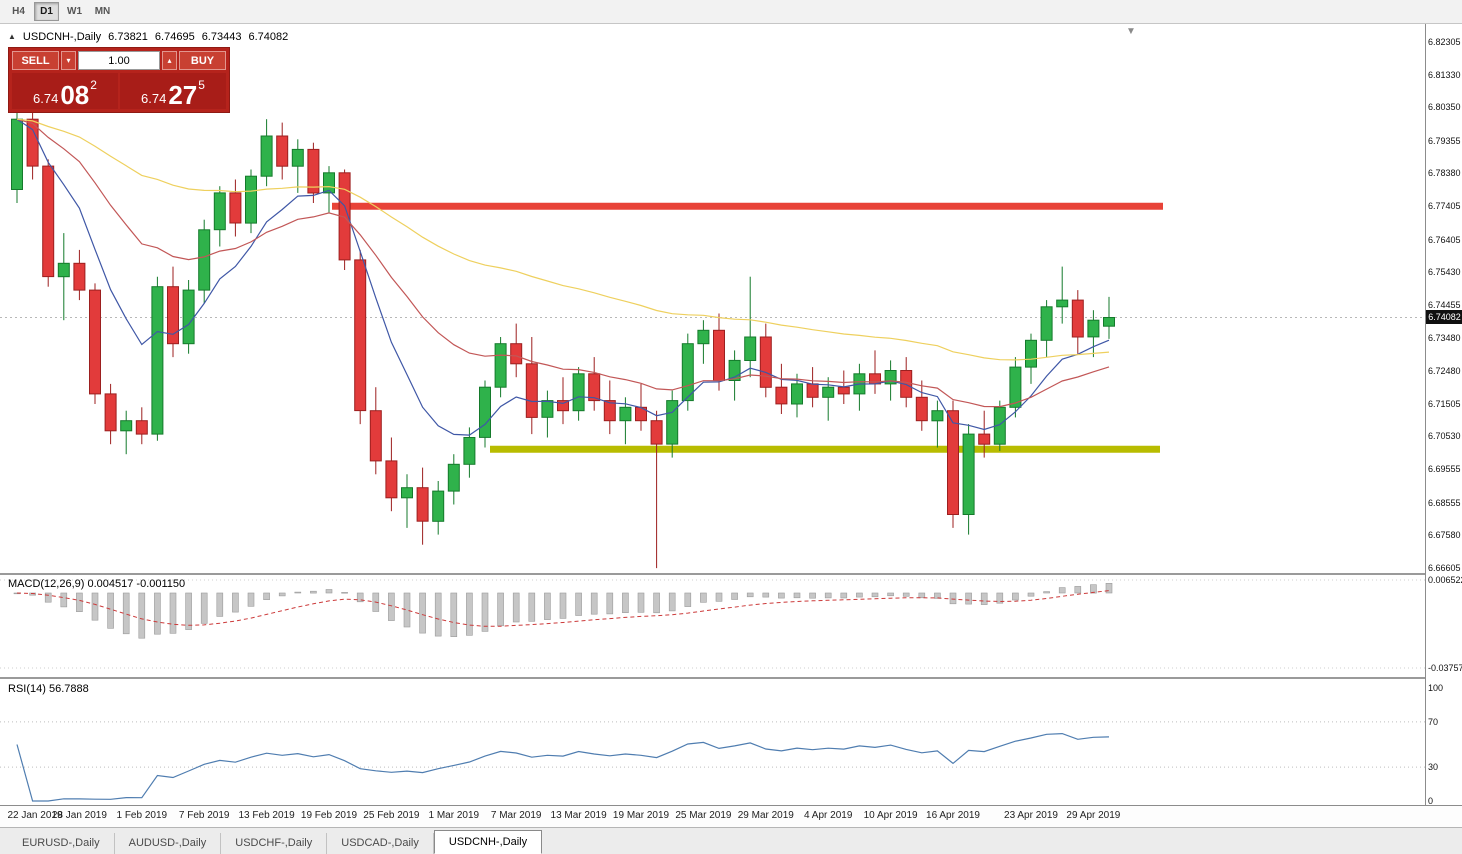 The width and height of the screenshot is (1462, 854). What do you see at coordinates (329, 815) in the screenshot?
I see `date-axis-label: 19 Feb 2019` at bounding box center [329, 815].